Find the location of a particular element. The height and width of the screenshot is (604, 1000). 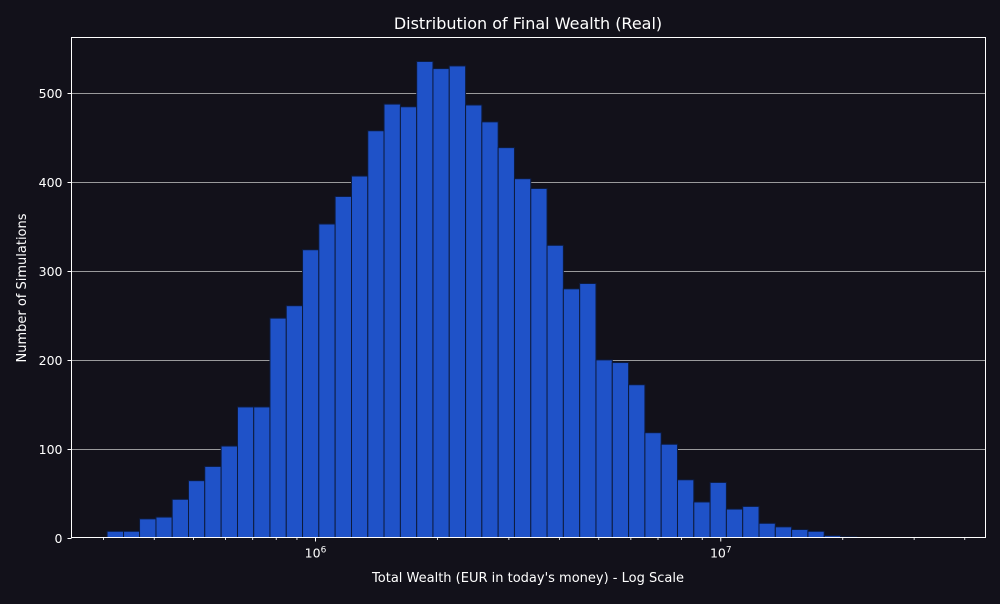

y-tick-label: 0 is located at coordinates (59, 538).